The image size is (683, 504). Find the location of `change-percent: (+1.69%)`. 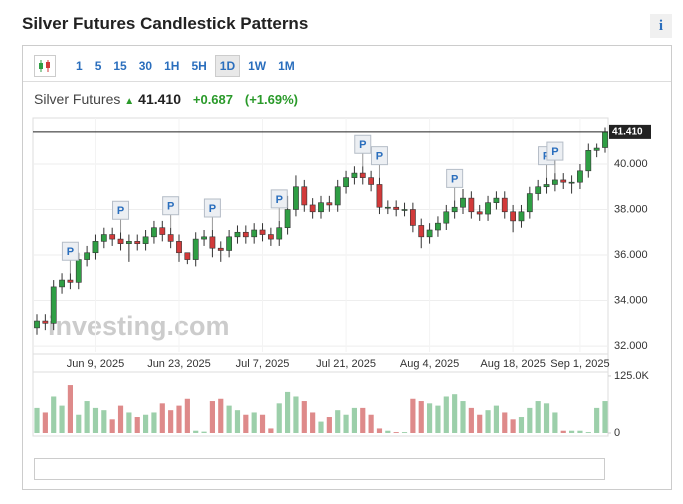

change-percent: (+1.69%) is located at coordinates (271, 99).